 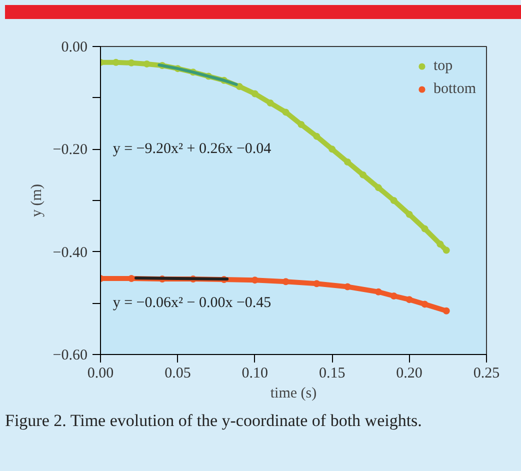 I want to click on legend-label: top, so click(x=443, y=66).